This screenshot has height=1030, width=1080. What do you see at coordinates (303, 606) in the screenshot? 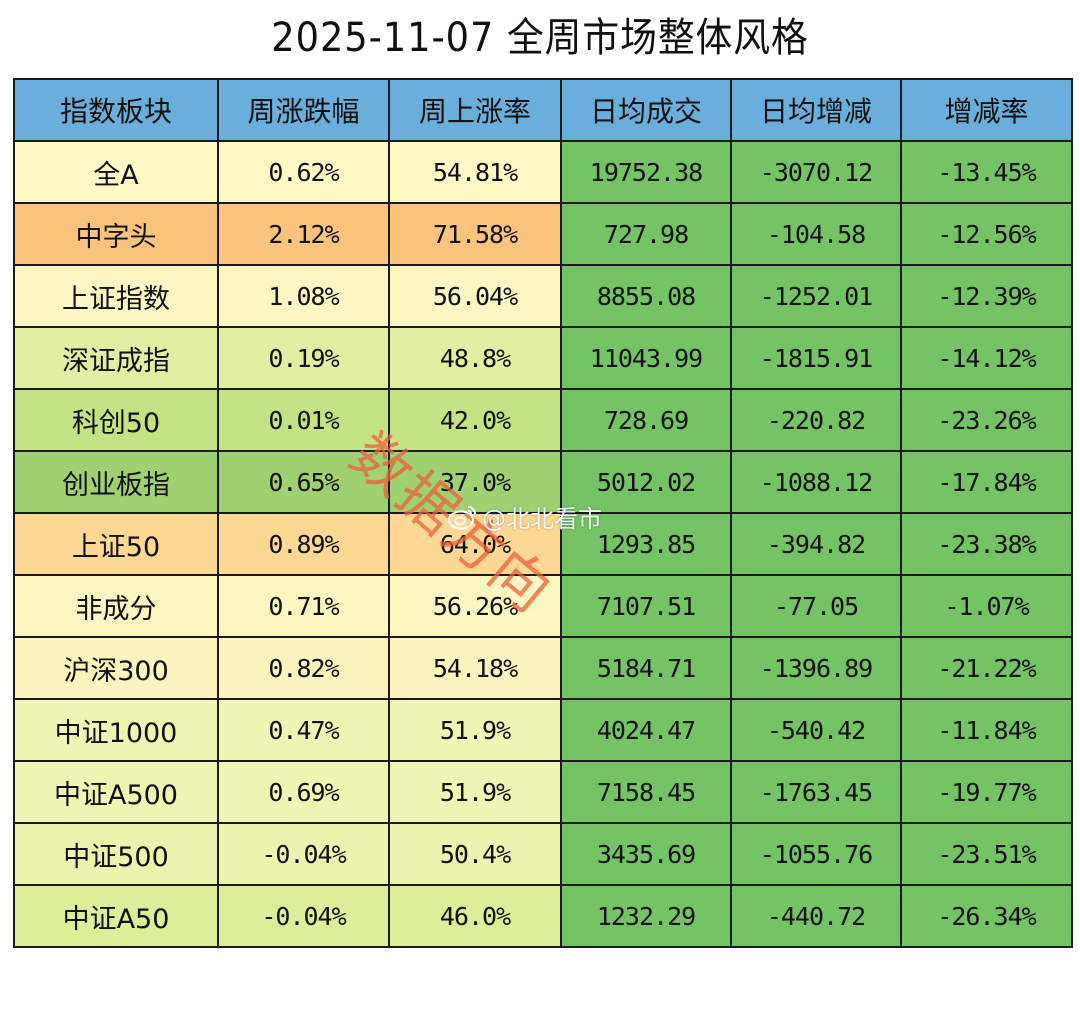
I see `weekly-change-cell: 0.71%` at bounding box center [303, 606].